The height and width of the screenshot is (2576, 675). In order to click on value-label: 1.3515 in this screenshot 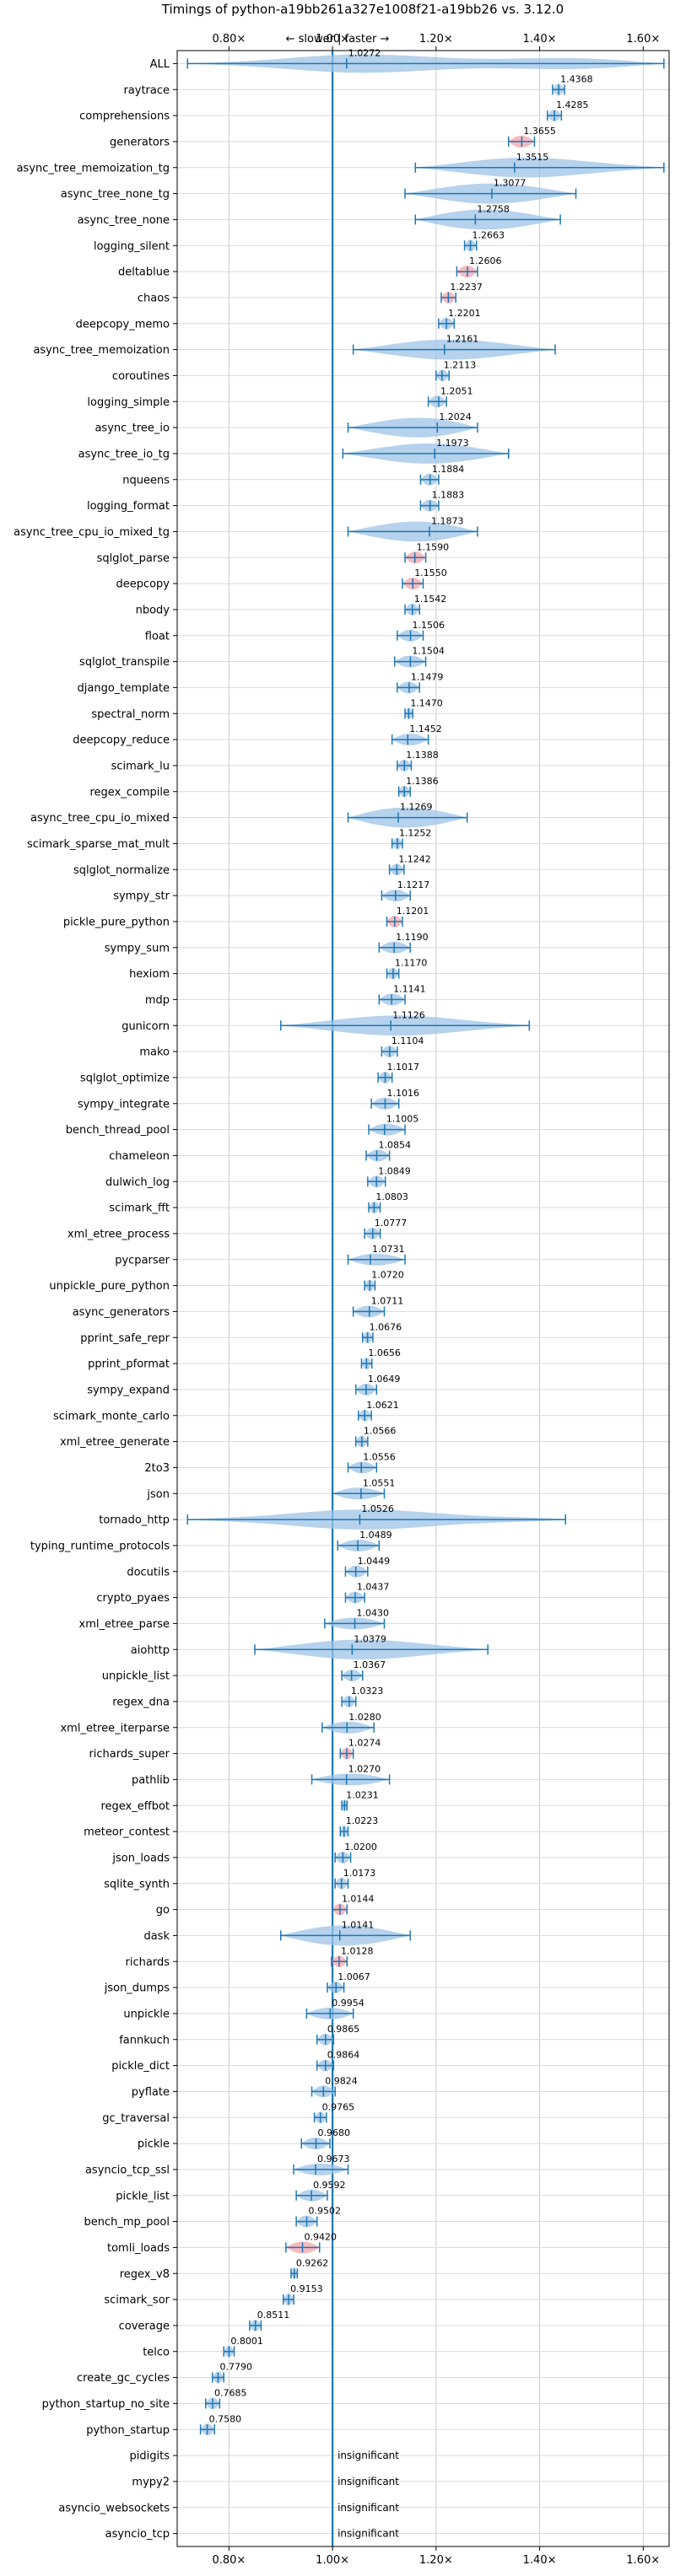, I will do `click(532, 157)`.